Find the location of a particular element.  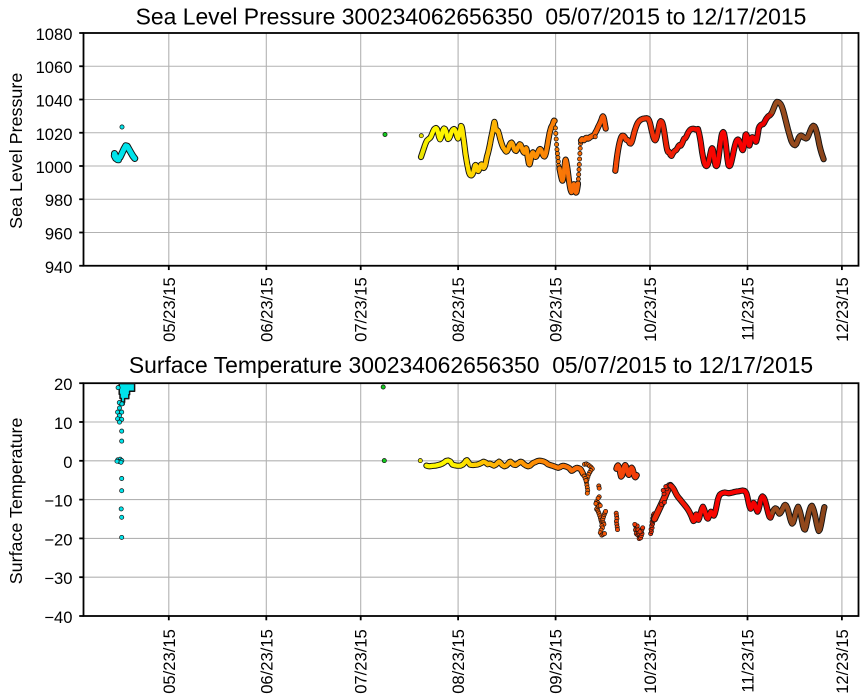

svg-text: Sea Level Pressure is located at coordinates (16, 151).